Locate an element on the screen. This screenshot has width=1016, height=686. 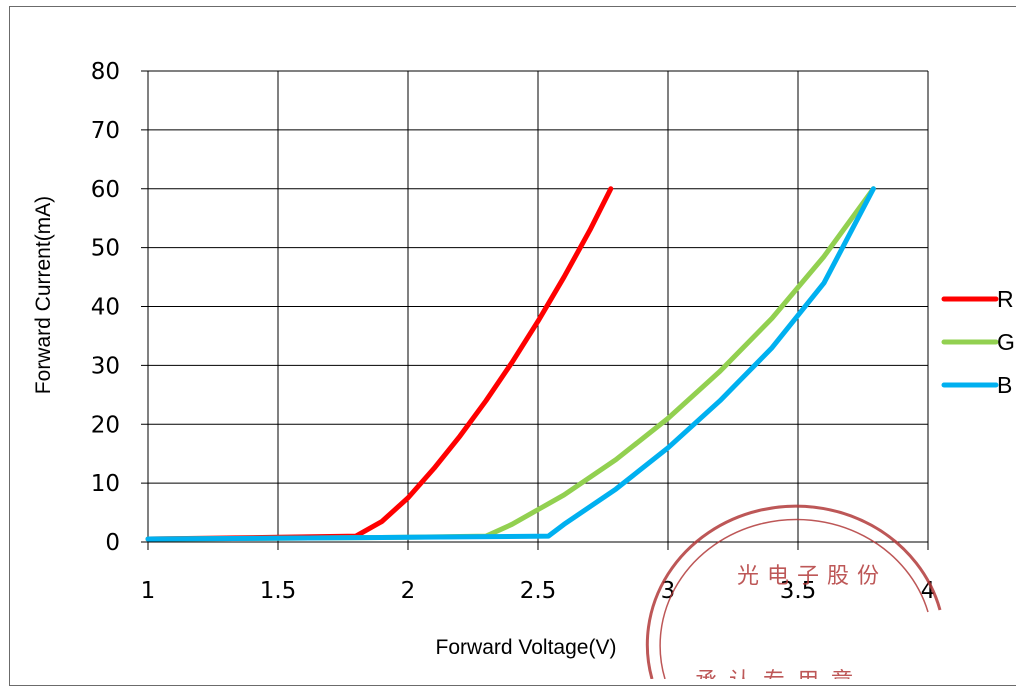
y-tick-label: 50 is located at coordinates (105, 249).